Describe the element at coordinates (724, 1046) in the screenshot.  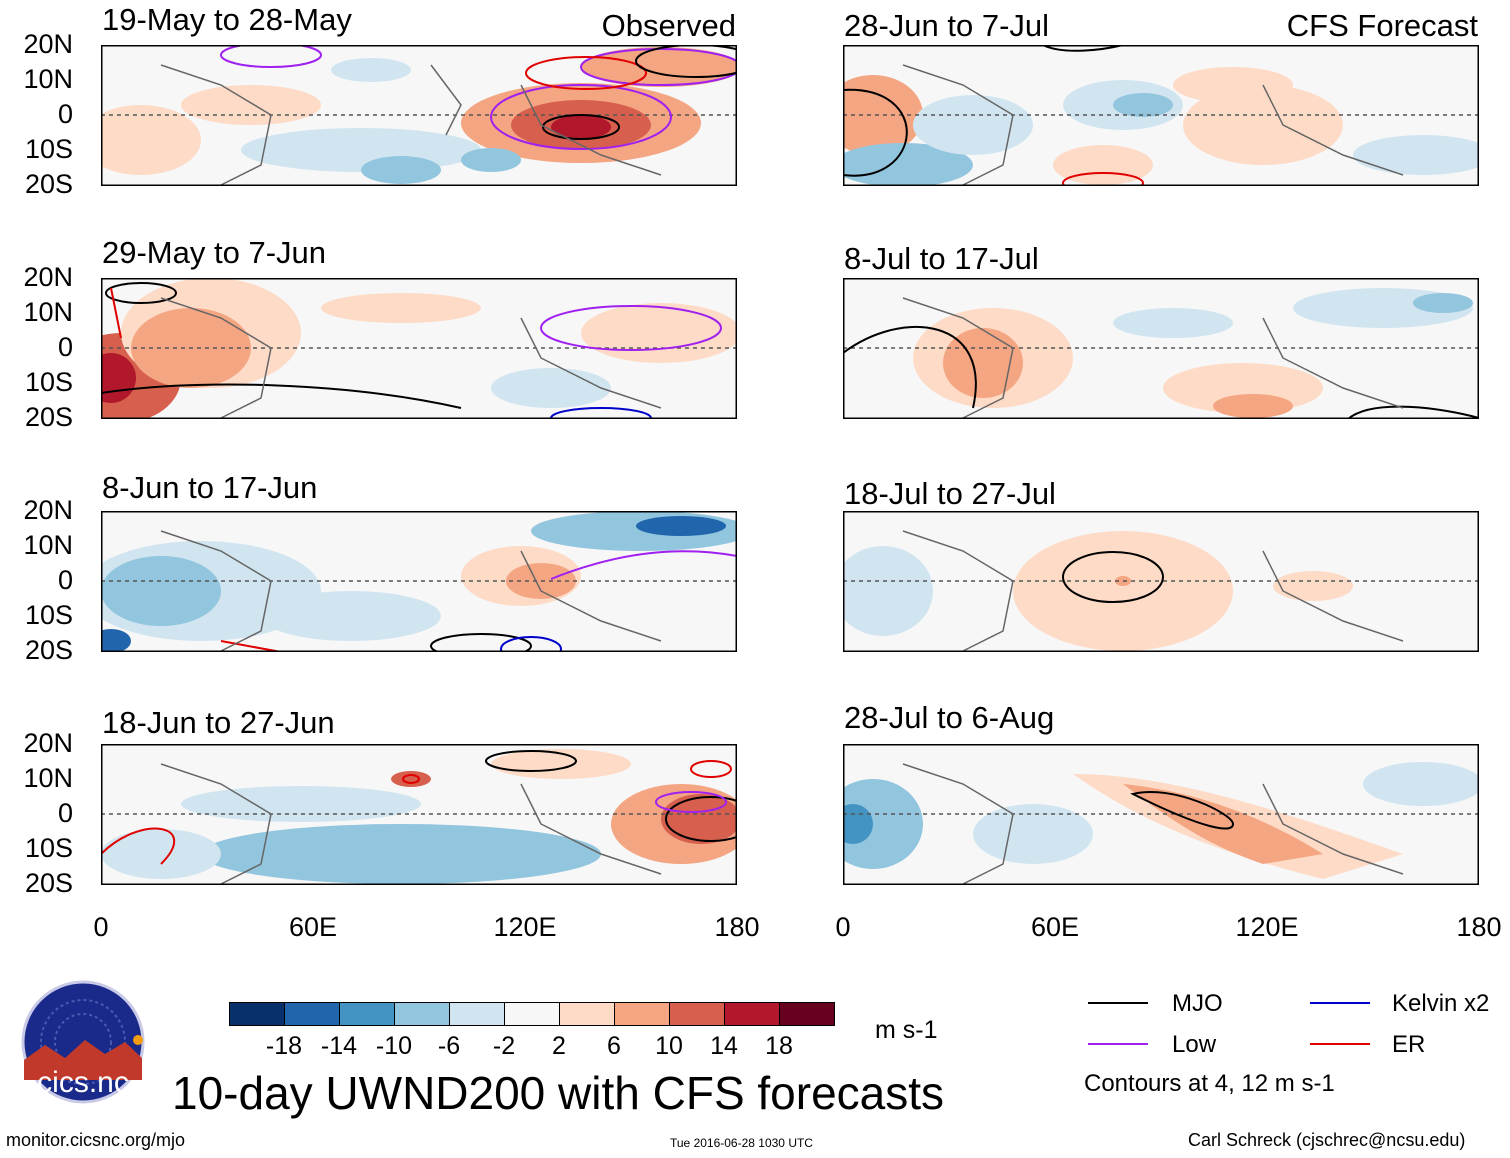
I see `colorbar-tick-label: 14` at that location.